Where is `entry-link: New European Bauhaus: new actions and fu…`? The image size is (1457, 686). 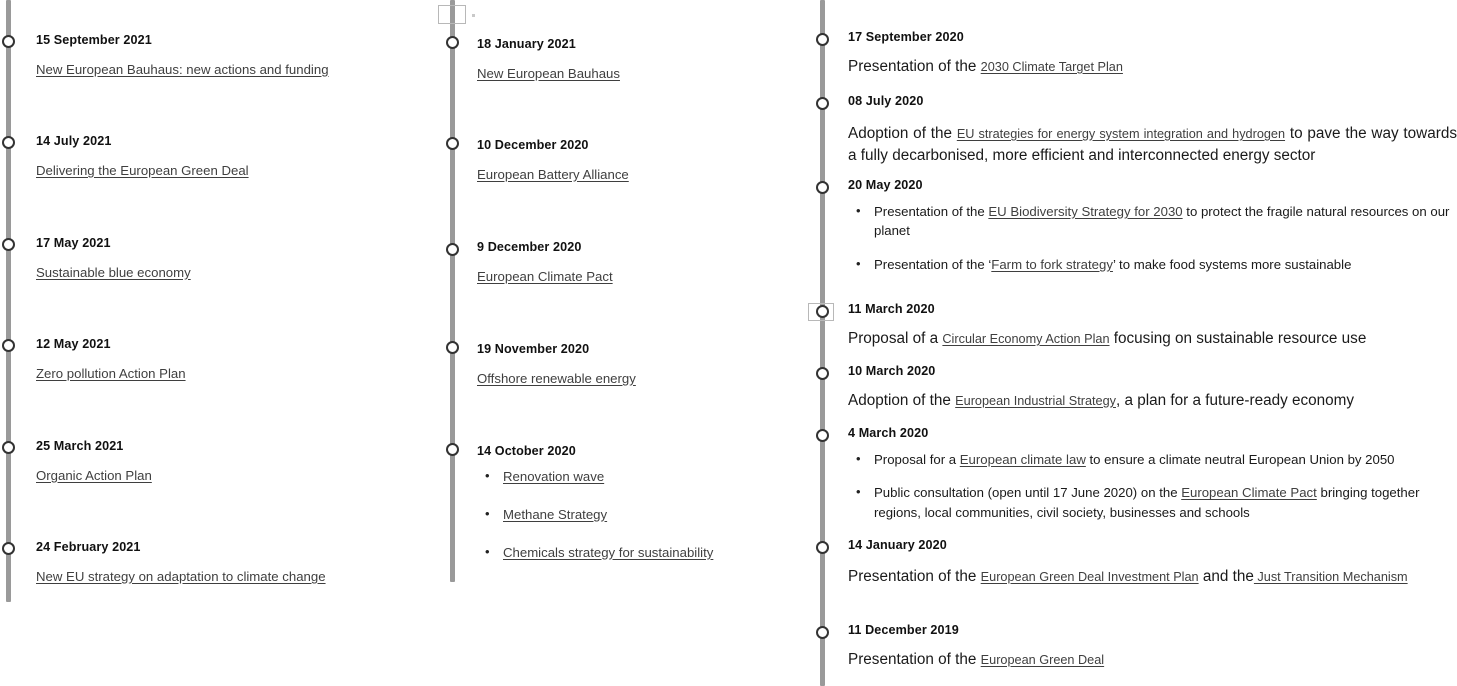 entry-link: New European Bauhaus: new actions and fu… is located at coordinates (182, 69).